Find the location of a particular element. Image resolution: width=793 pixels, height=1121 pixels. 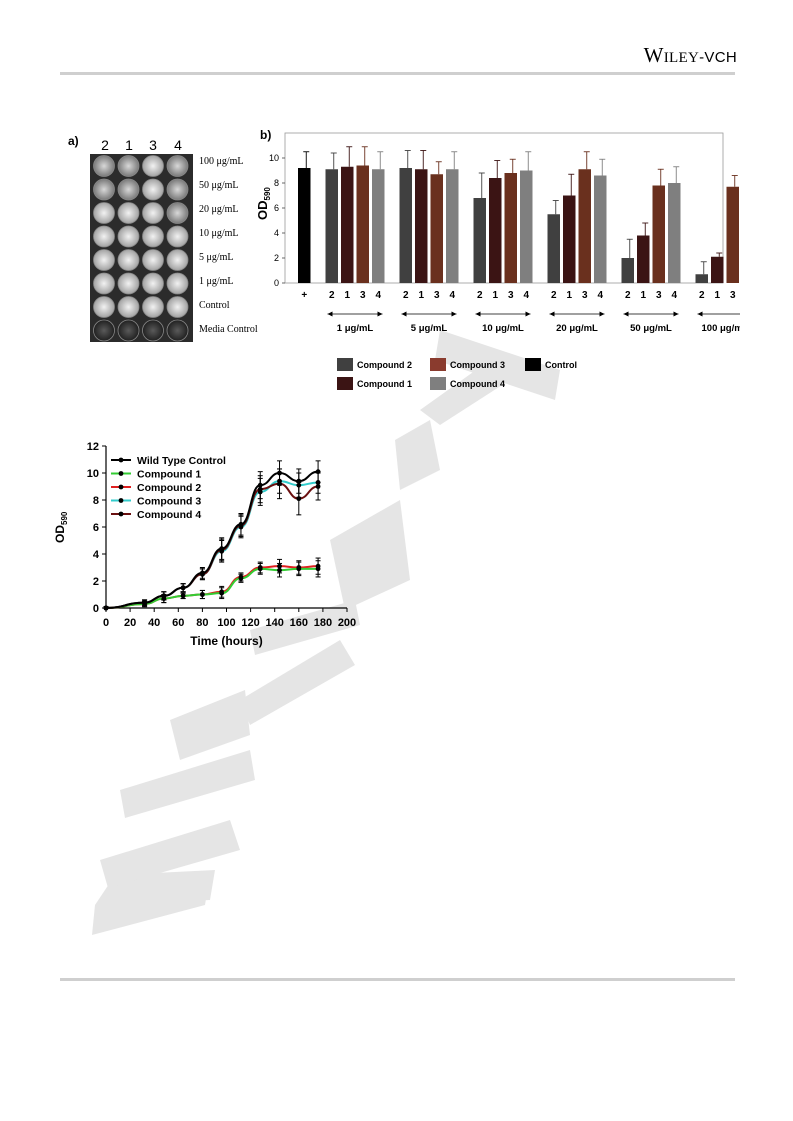

legend-label: Wild Type Control is located at coordinates (181, 461).